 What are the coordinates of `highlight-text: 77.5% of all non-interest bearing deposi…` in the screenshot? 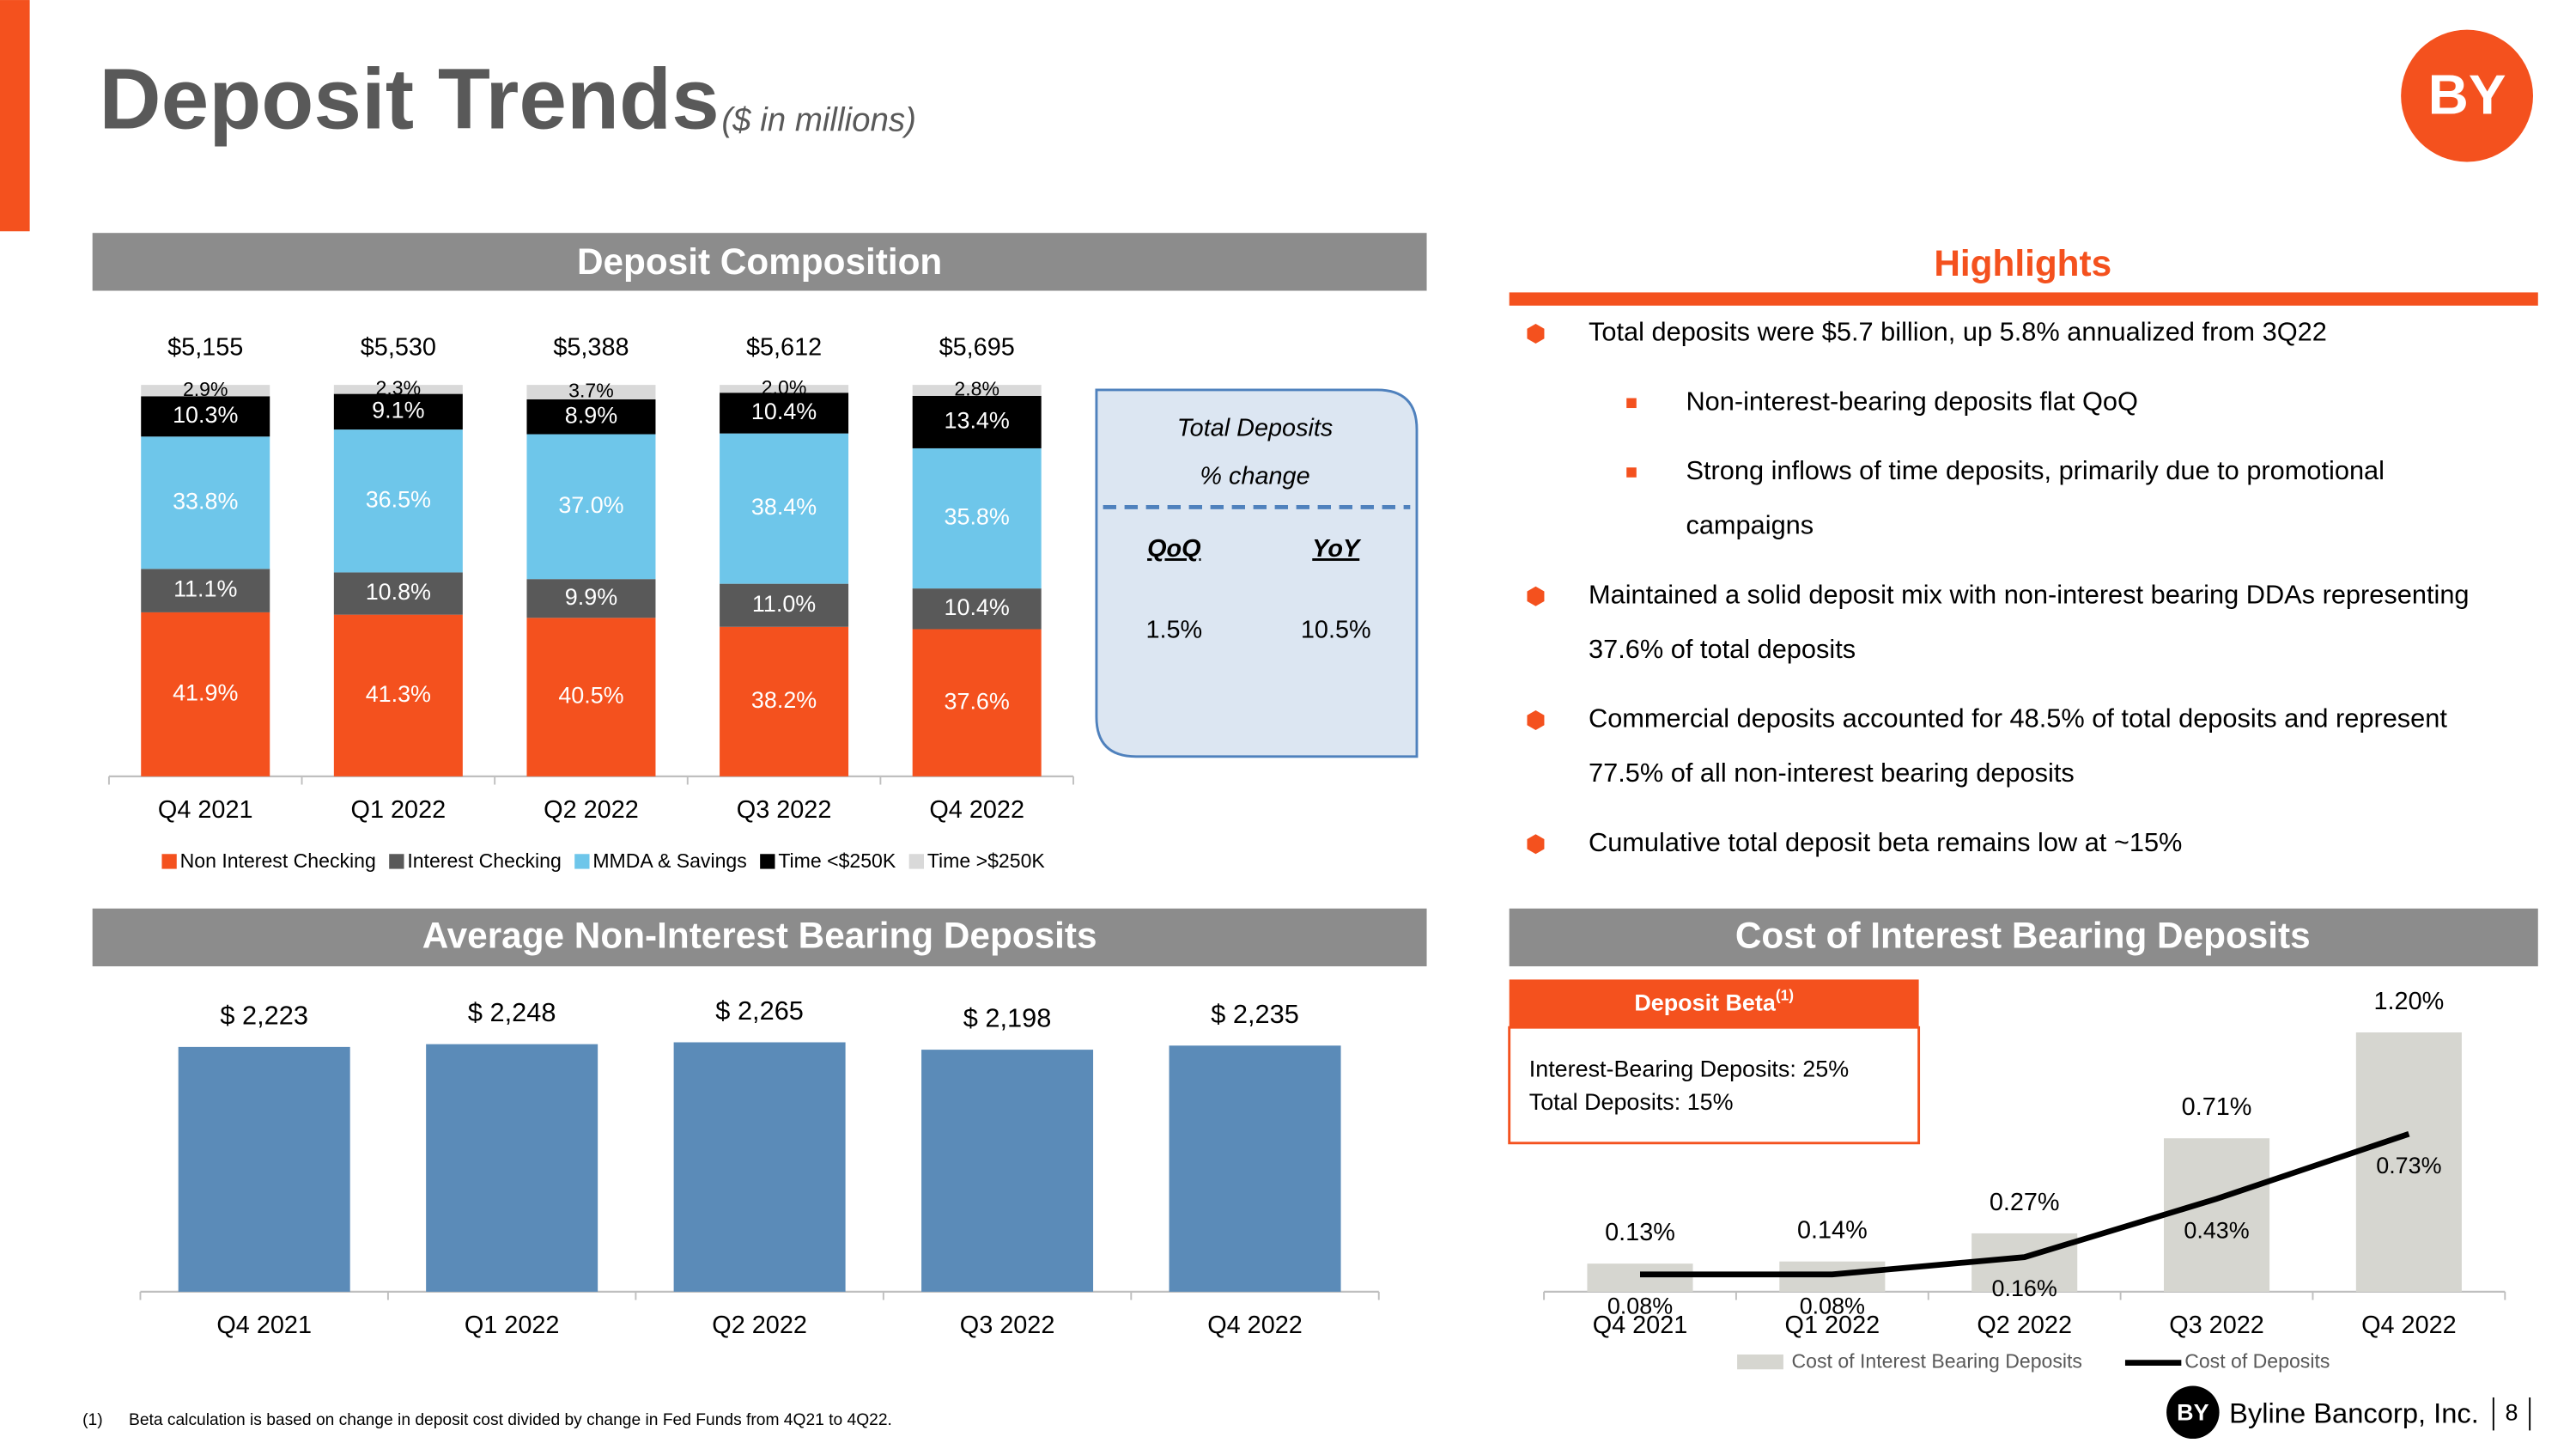 It's located at (1832, 773).